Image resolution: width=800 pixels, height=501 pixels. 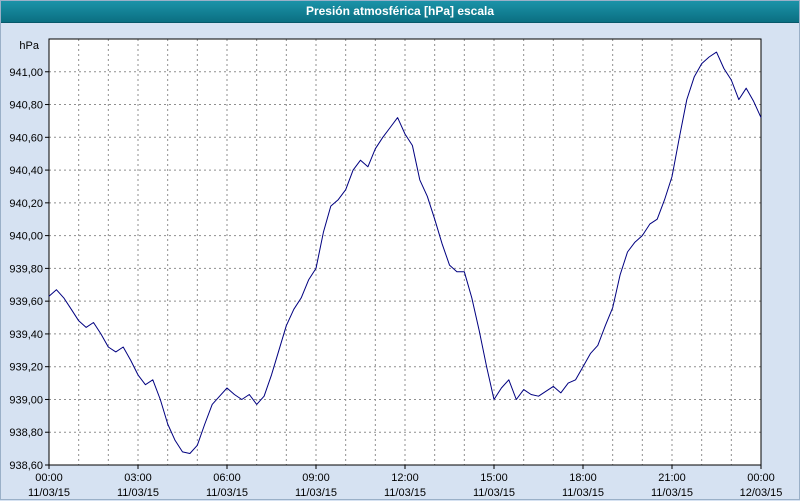 What do you see at coordinates (138, 478) in the screenshot?
I see `svg-text: 03:00` at bounding box center [138, 478].